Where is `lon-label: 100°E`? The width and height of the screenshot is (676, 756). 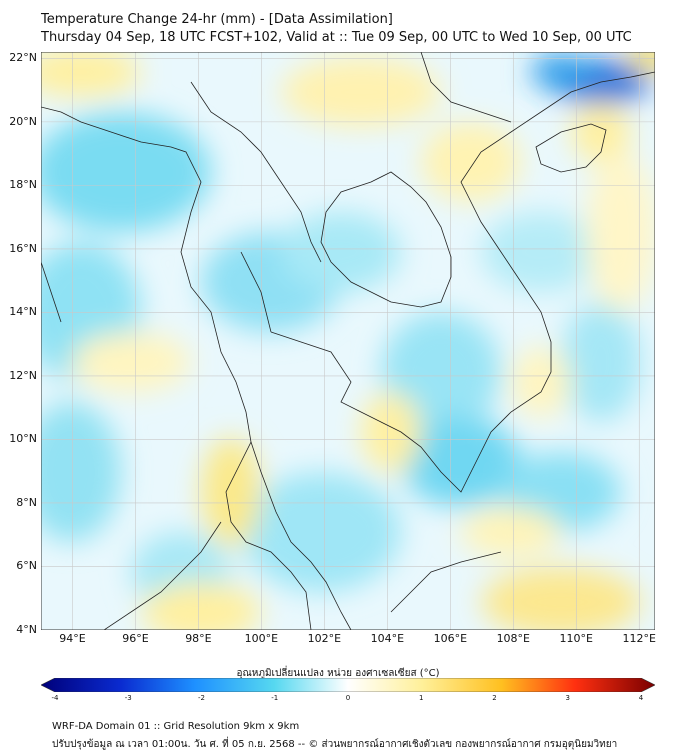
lon-label: 100°E is located at coordinates (261, 638).